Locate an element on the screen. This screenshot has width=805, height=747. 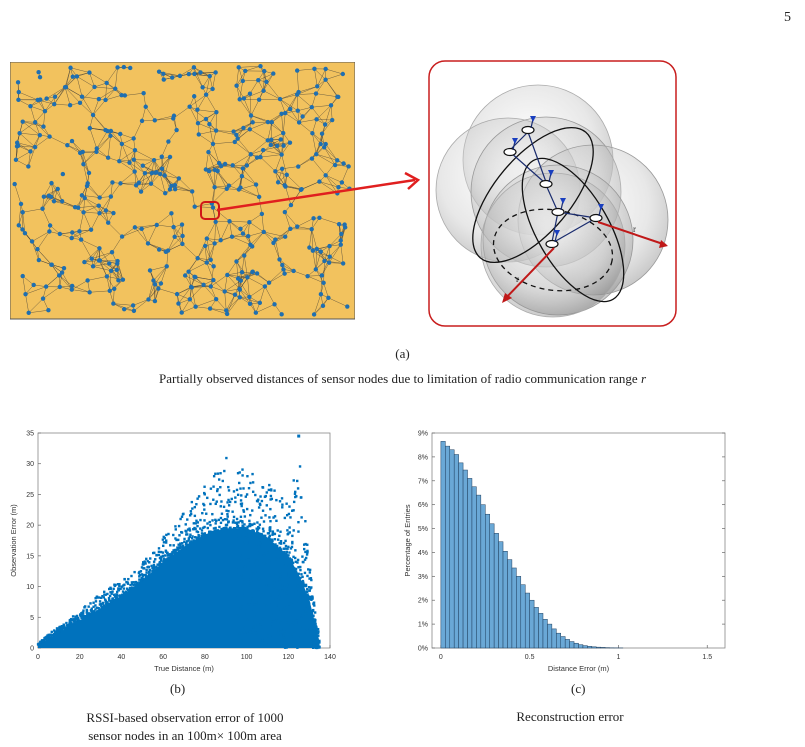
x-tick-label: 60 is located at coordinates (163, 657).